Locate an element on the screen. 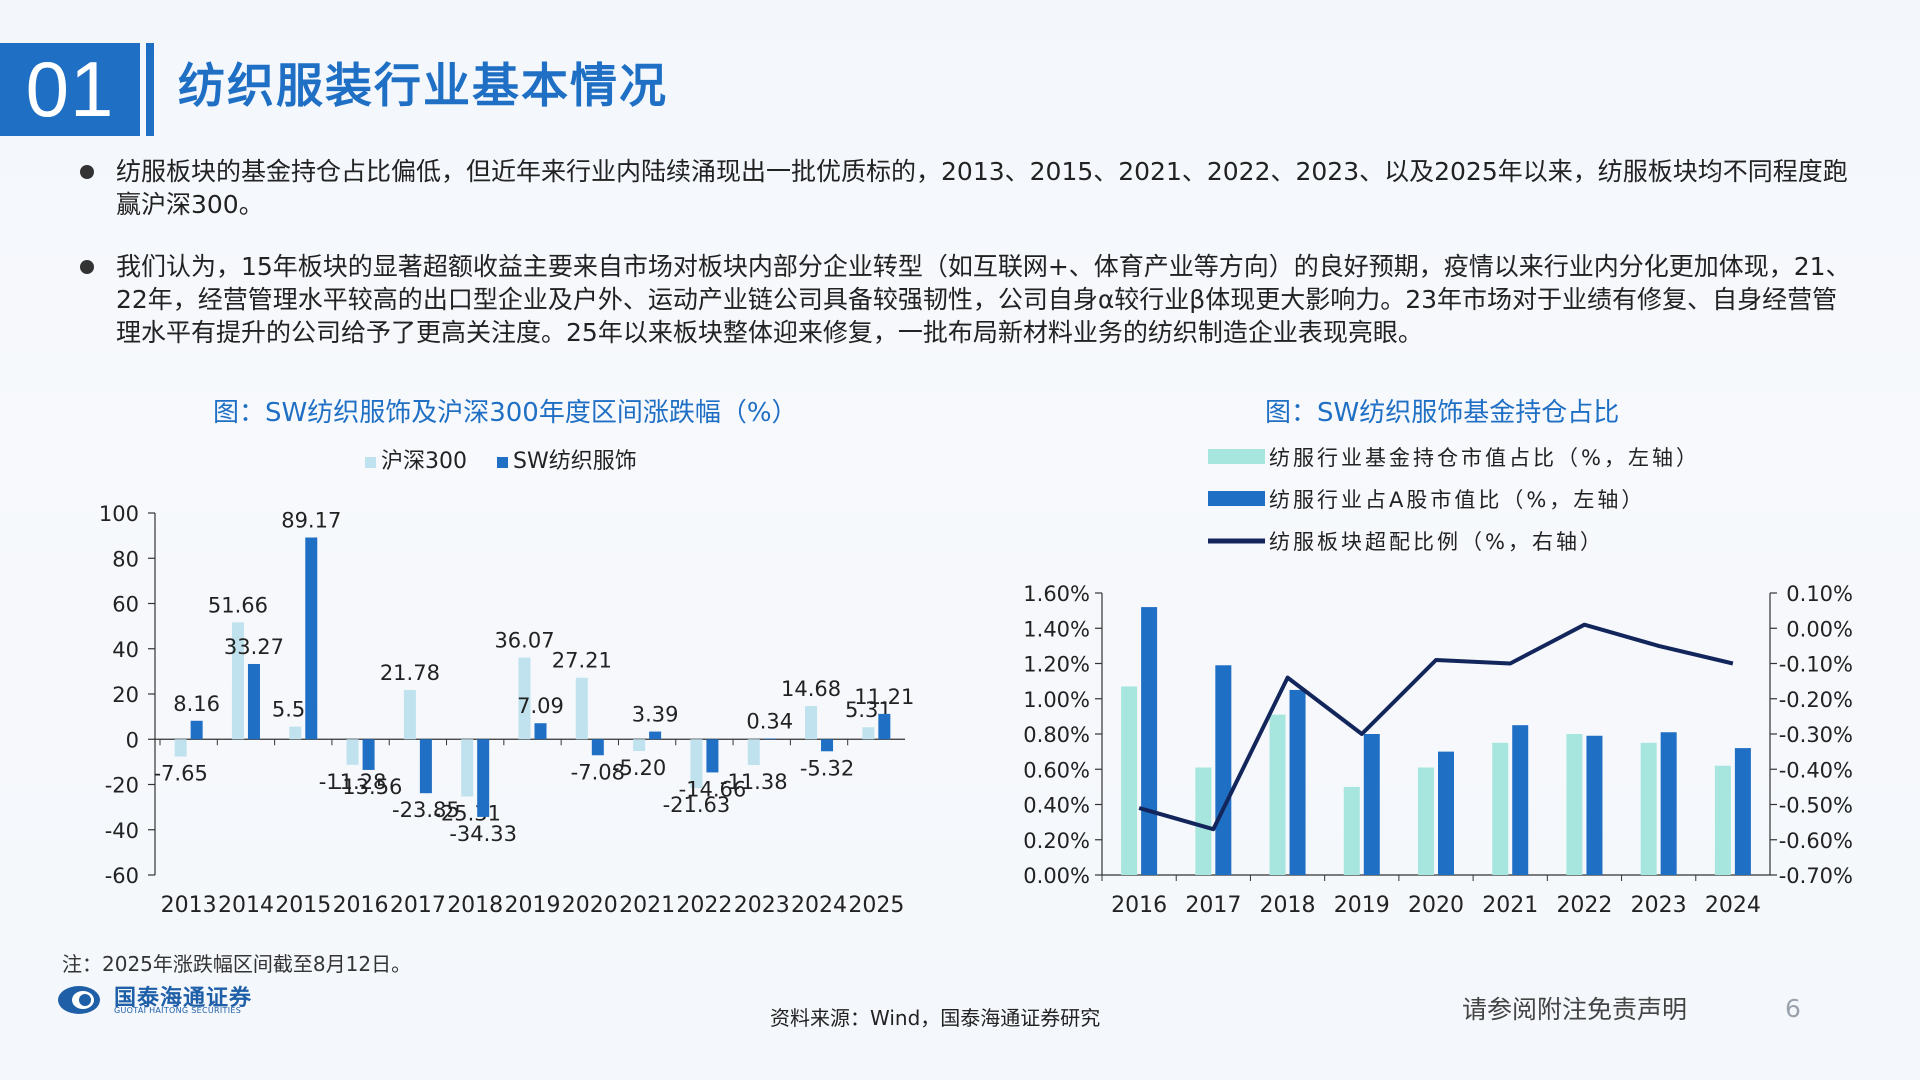 This screenshot has width=1920, height=1080. right-y-tick-label: 0.00% is located at coordinates (1819, 629).